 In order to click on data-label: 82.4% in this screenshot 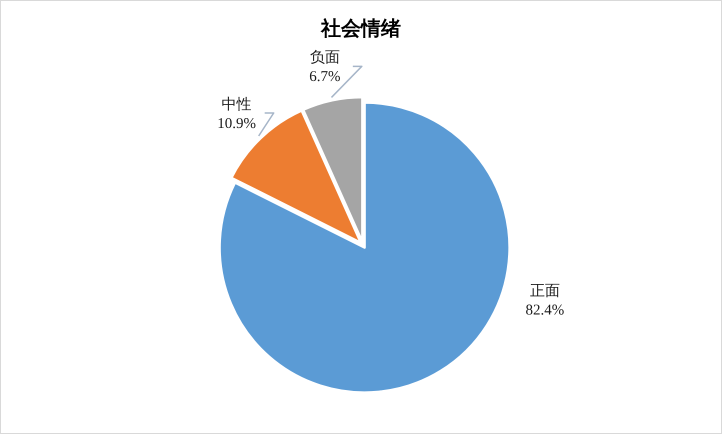, I will do `click(544, 310)`.